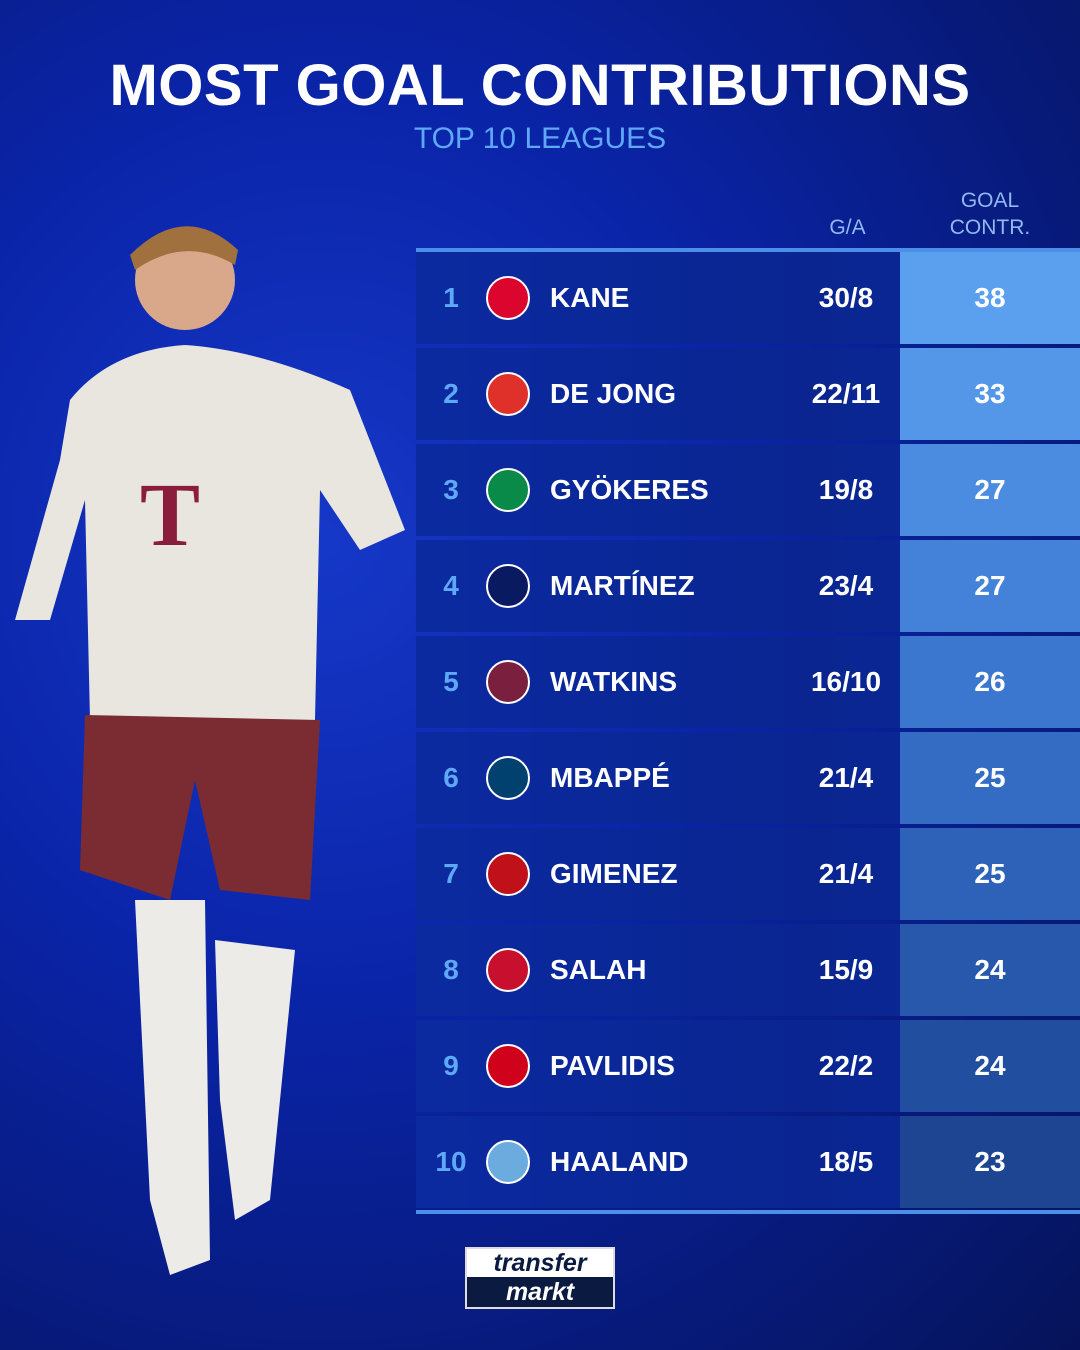 This screenshot has width=1080, height=1350. Describe the element at coordinates (846, 585) in the screenshot. I see `goals-assists: 23/4` at that location.